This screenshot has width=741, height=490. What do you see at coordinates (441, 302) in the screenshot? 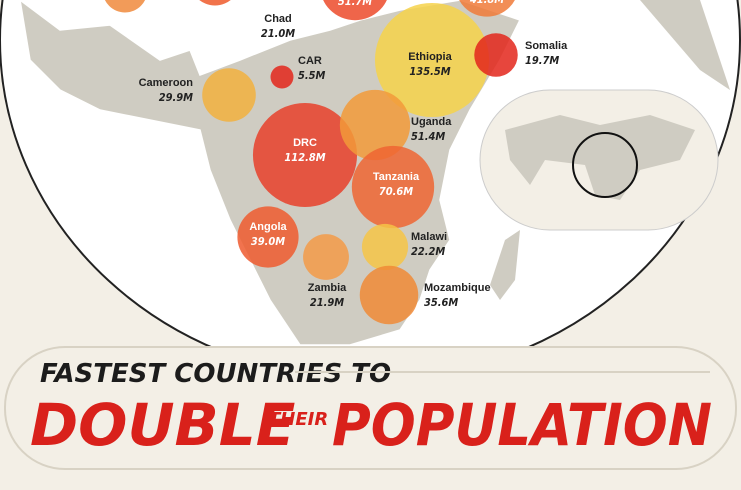
I see `population-label: 35.6M` at bounding box center [441, 302].